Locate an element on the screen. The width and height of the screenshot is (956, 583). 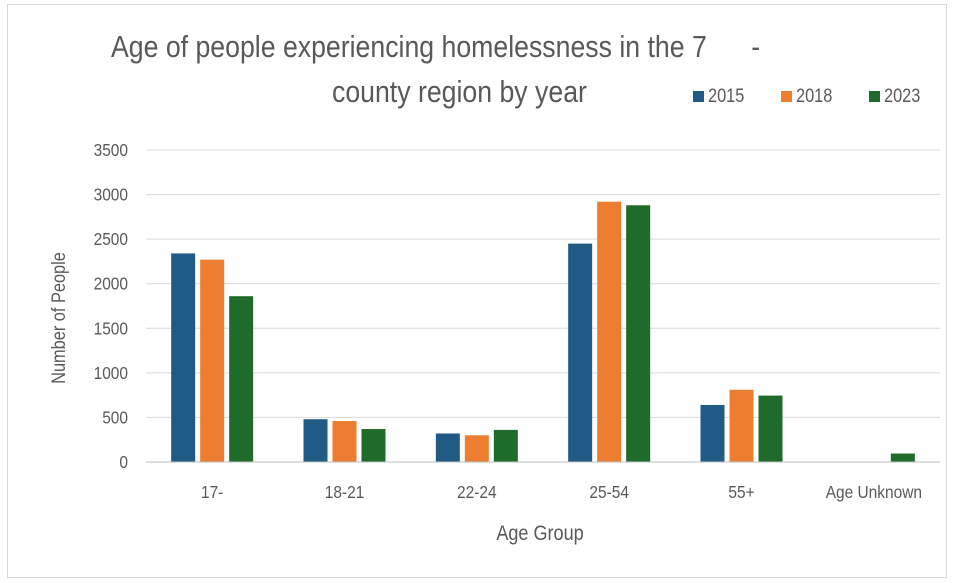
legend-label-2023: 2023 is located at coordinates (902, 96).